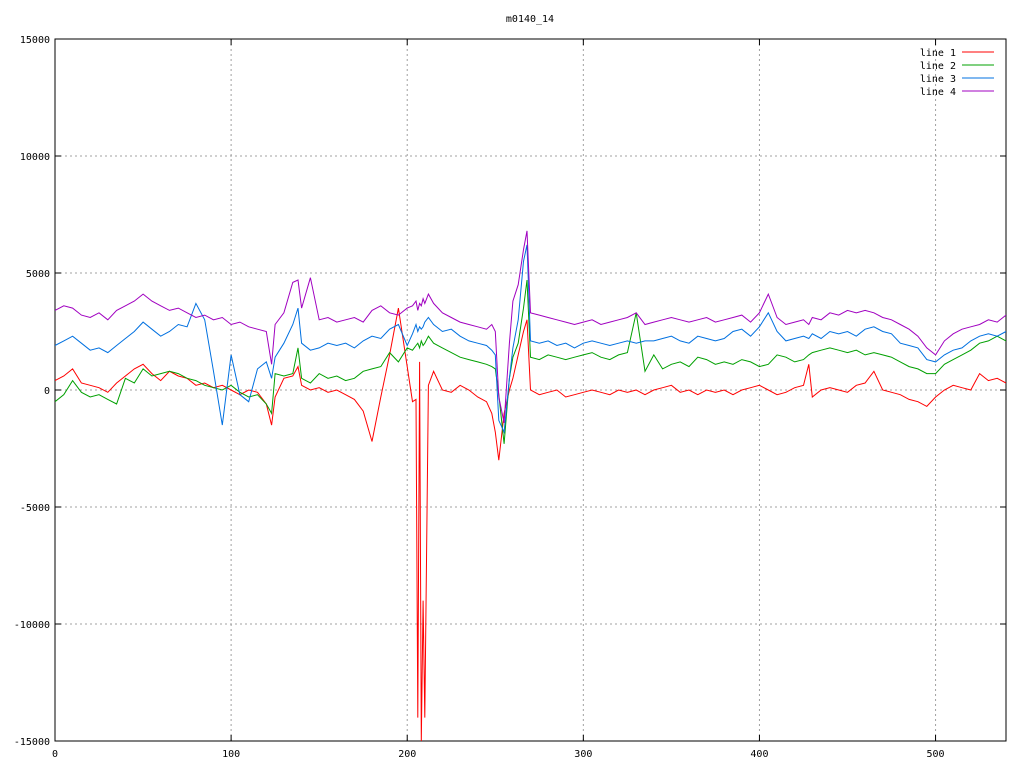  Describe the element at coordinates (231, 754) in the screenshot. I see `x-tick-label: 100` at that location.